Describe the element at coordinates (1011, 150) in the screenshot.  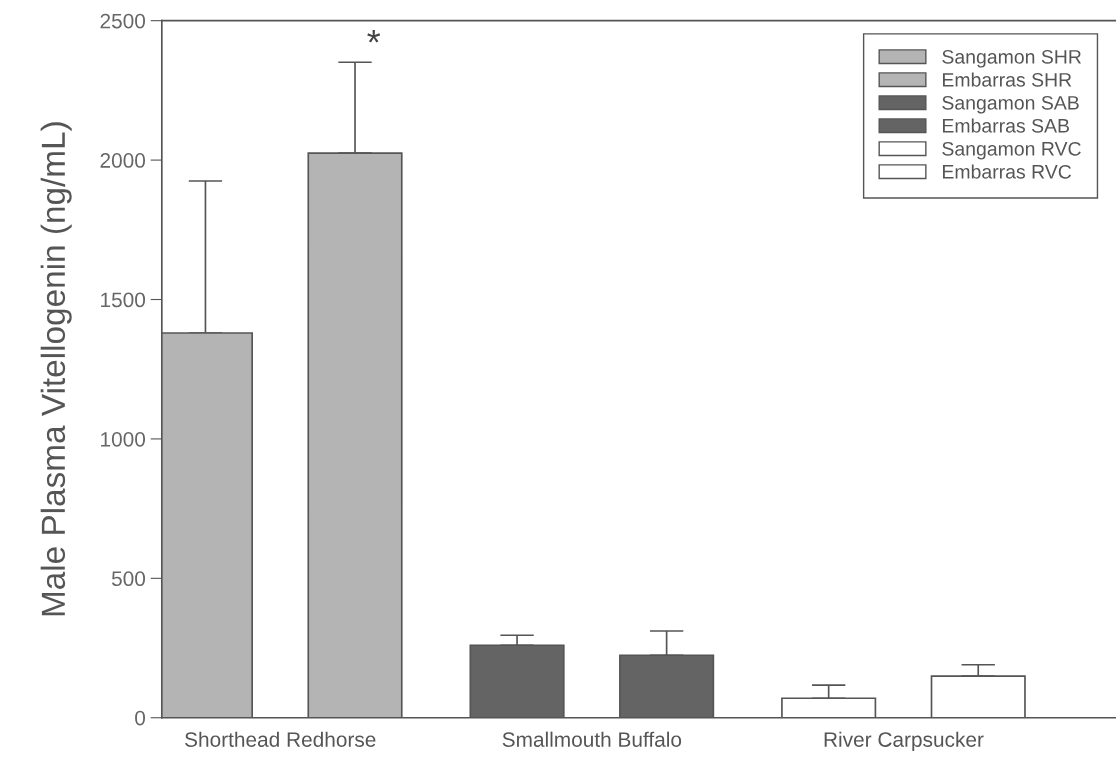
I see `legend-label: Sangamon RVC` at that location.